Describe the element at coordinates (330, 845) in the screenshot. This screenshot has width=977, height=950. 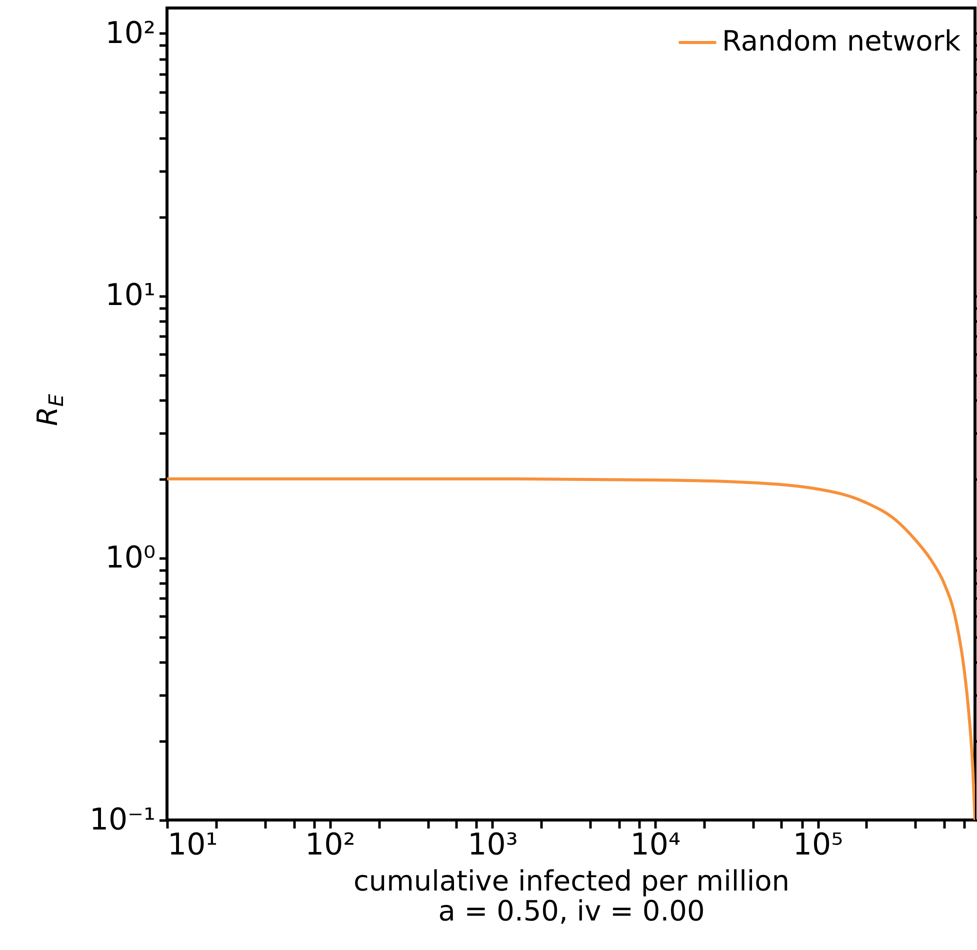
I see `x-tick-label: 10²` at that location.